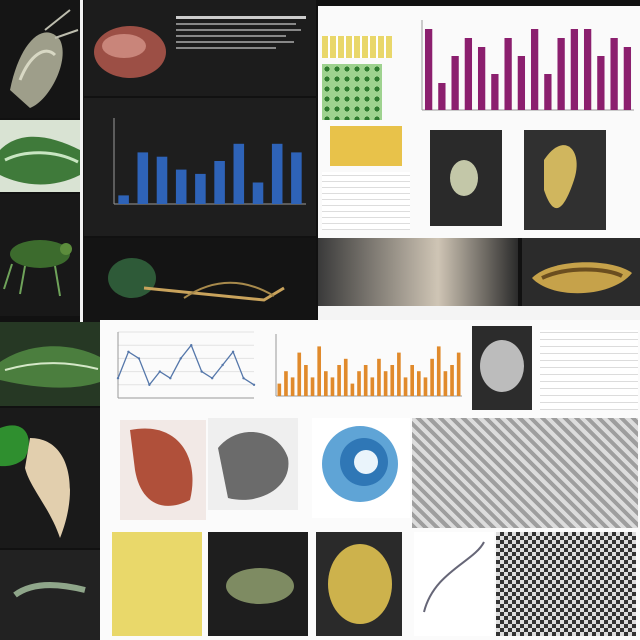 This screenshot has height=640, width=640. I want to click on orange-bar-chart, so click(368, 365).